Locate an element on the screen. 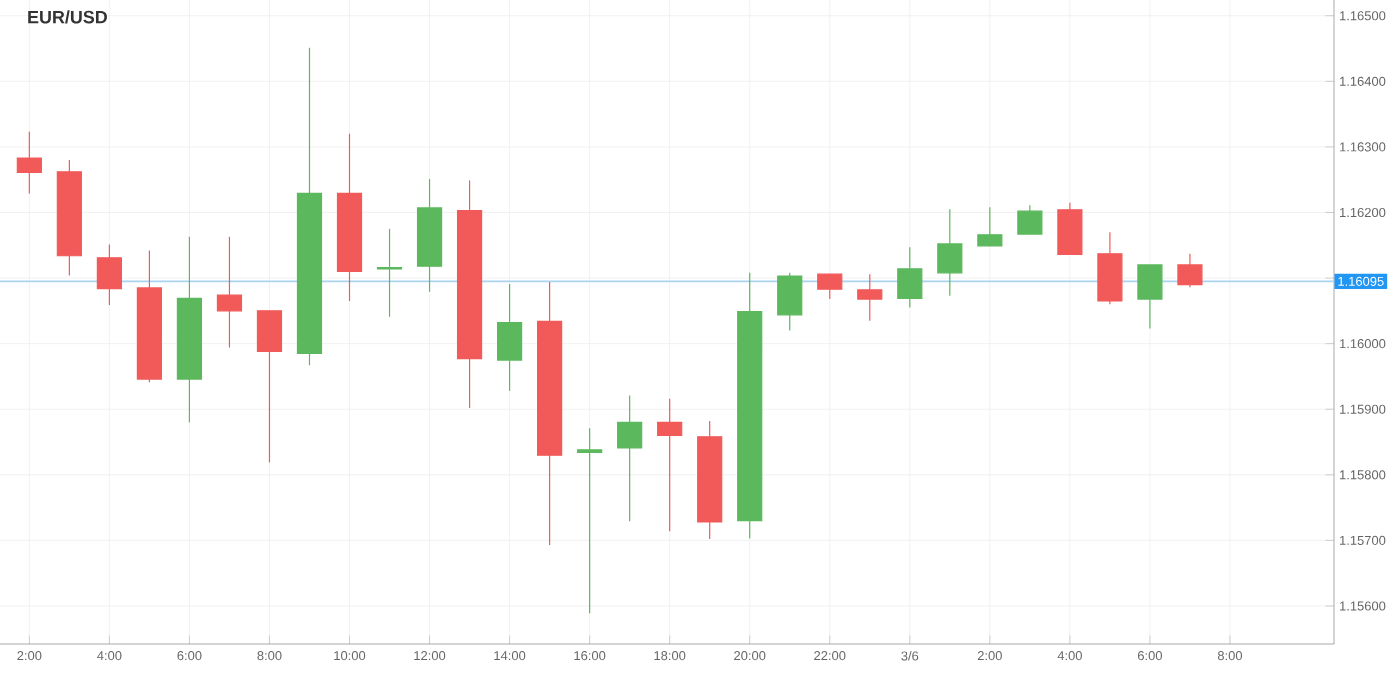 This screenshot has height=694, width=1398. chart-title: EUR/USD is located at coordinates (67, 17).